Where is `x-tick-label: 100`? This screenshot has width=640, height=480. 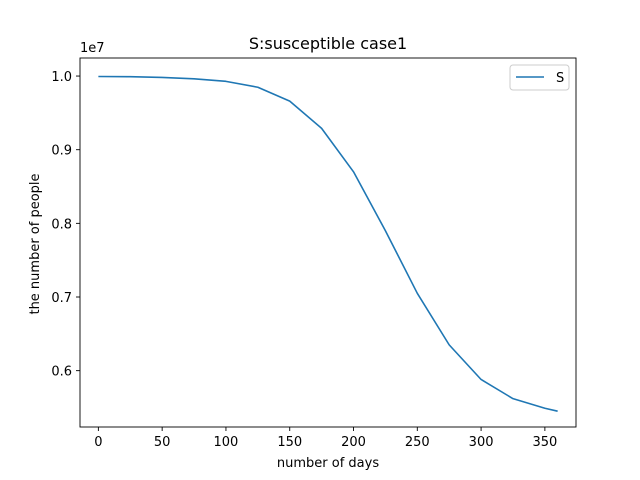
x-tick-label: 100 is located at coordinates (226, 442).